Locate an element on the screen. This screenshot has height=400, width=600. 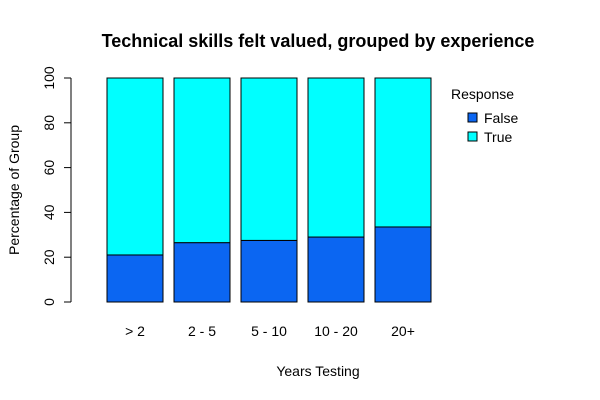
y-tick-label: 20 is located at coordinates (49, 257).